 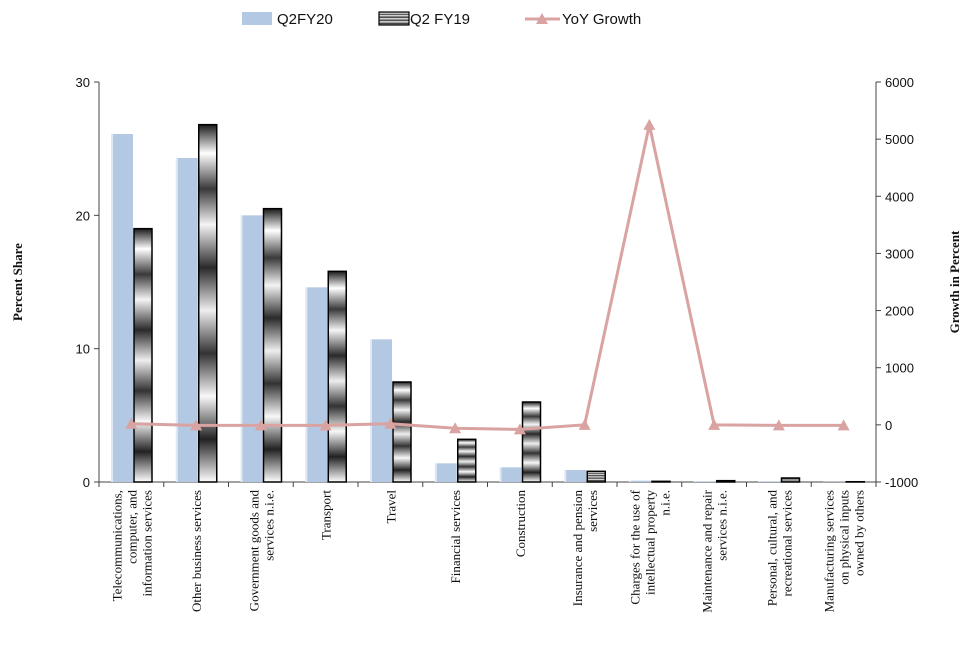 What do you see at coordinates (146, 543) in the screenshot?
I see `category-label: information services` at bounding box center [146, 543].